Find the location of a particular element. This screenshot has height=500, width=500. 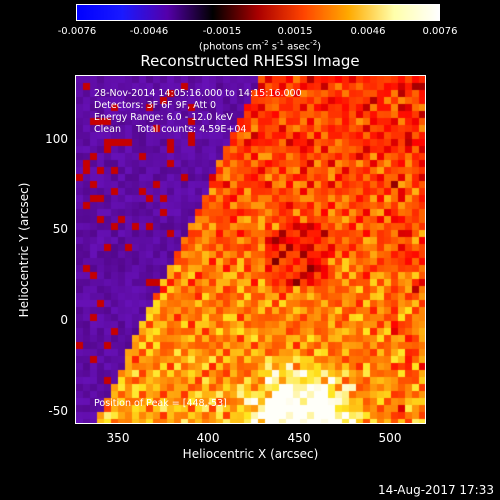

y-tick-label: 50 is located at coordinates (60, 229).